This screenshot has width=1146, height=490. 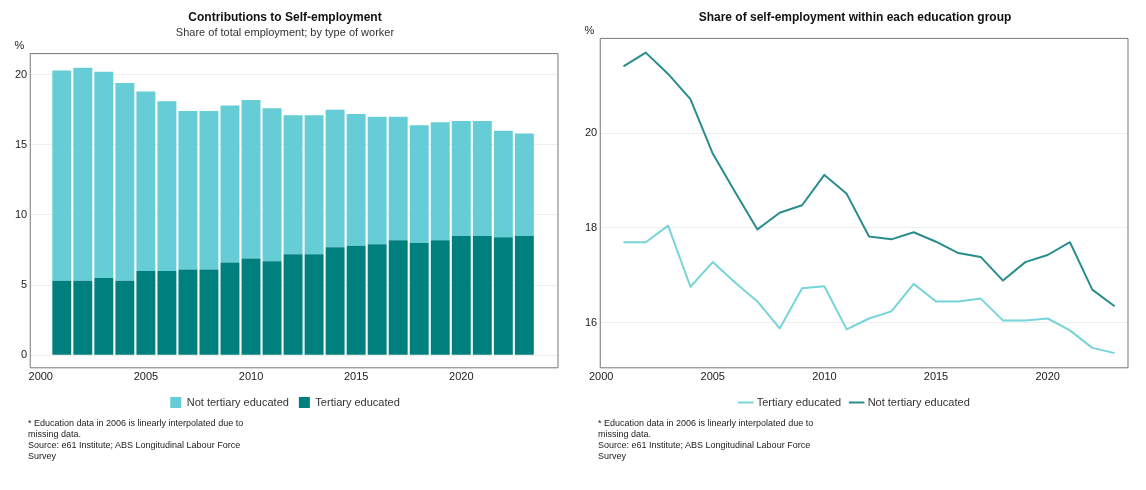 I want to click on y-tick-label: 15, so click(x=21, y=143).